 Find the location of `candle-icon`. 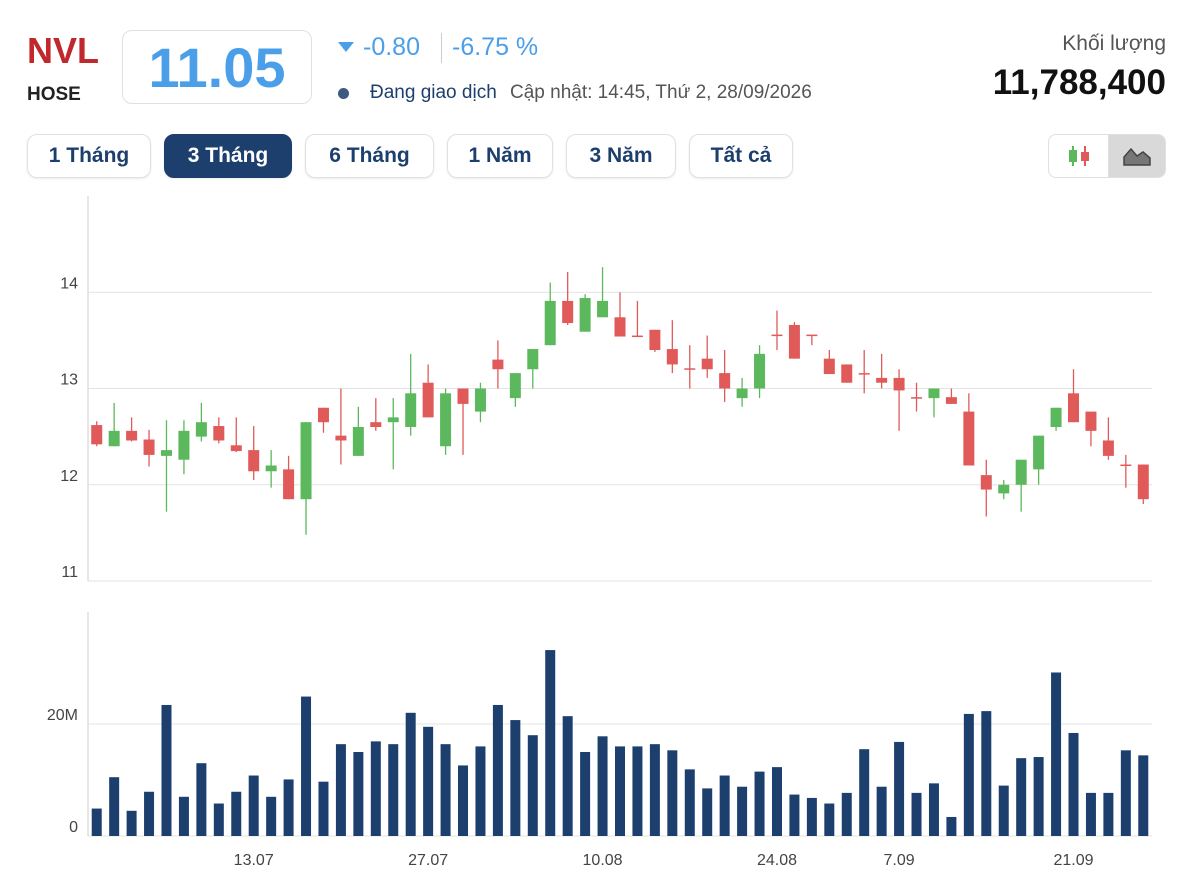

candle-icon is located at coordinates (1078, 156).